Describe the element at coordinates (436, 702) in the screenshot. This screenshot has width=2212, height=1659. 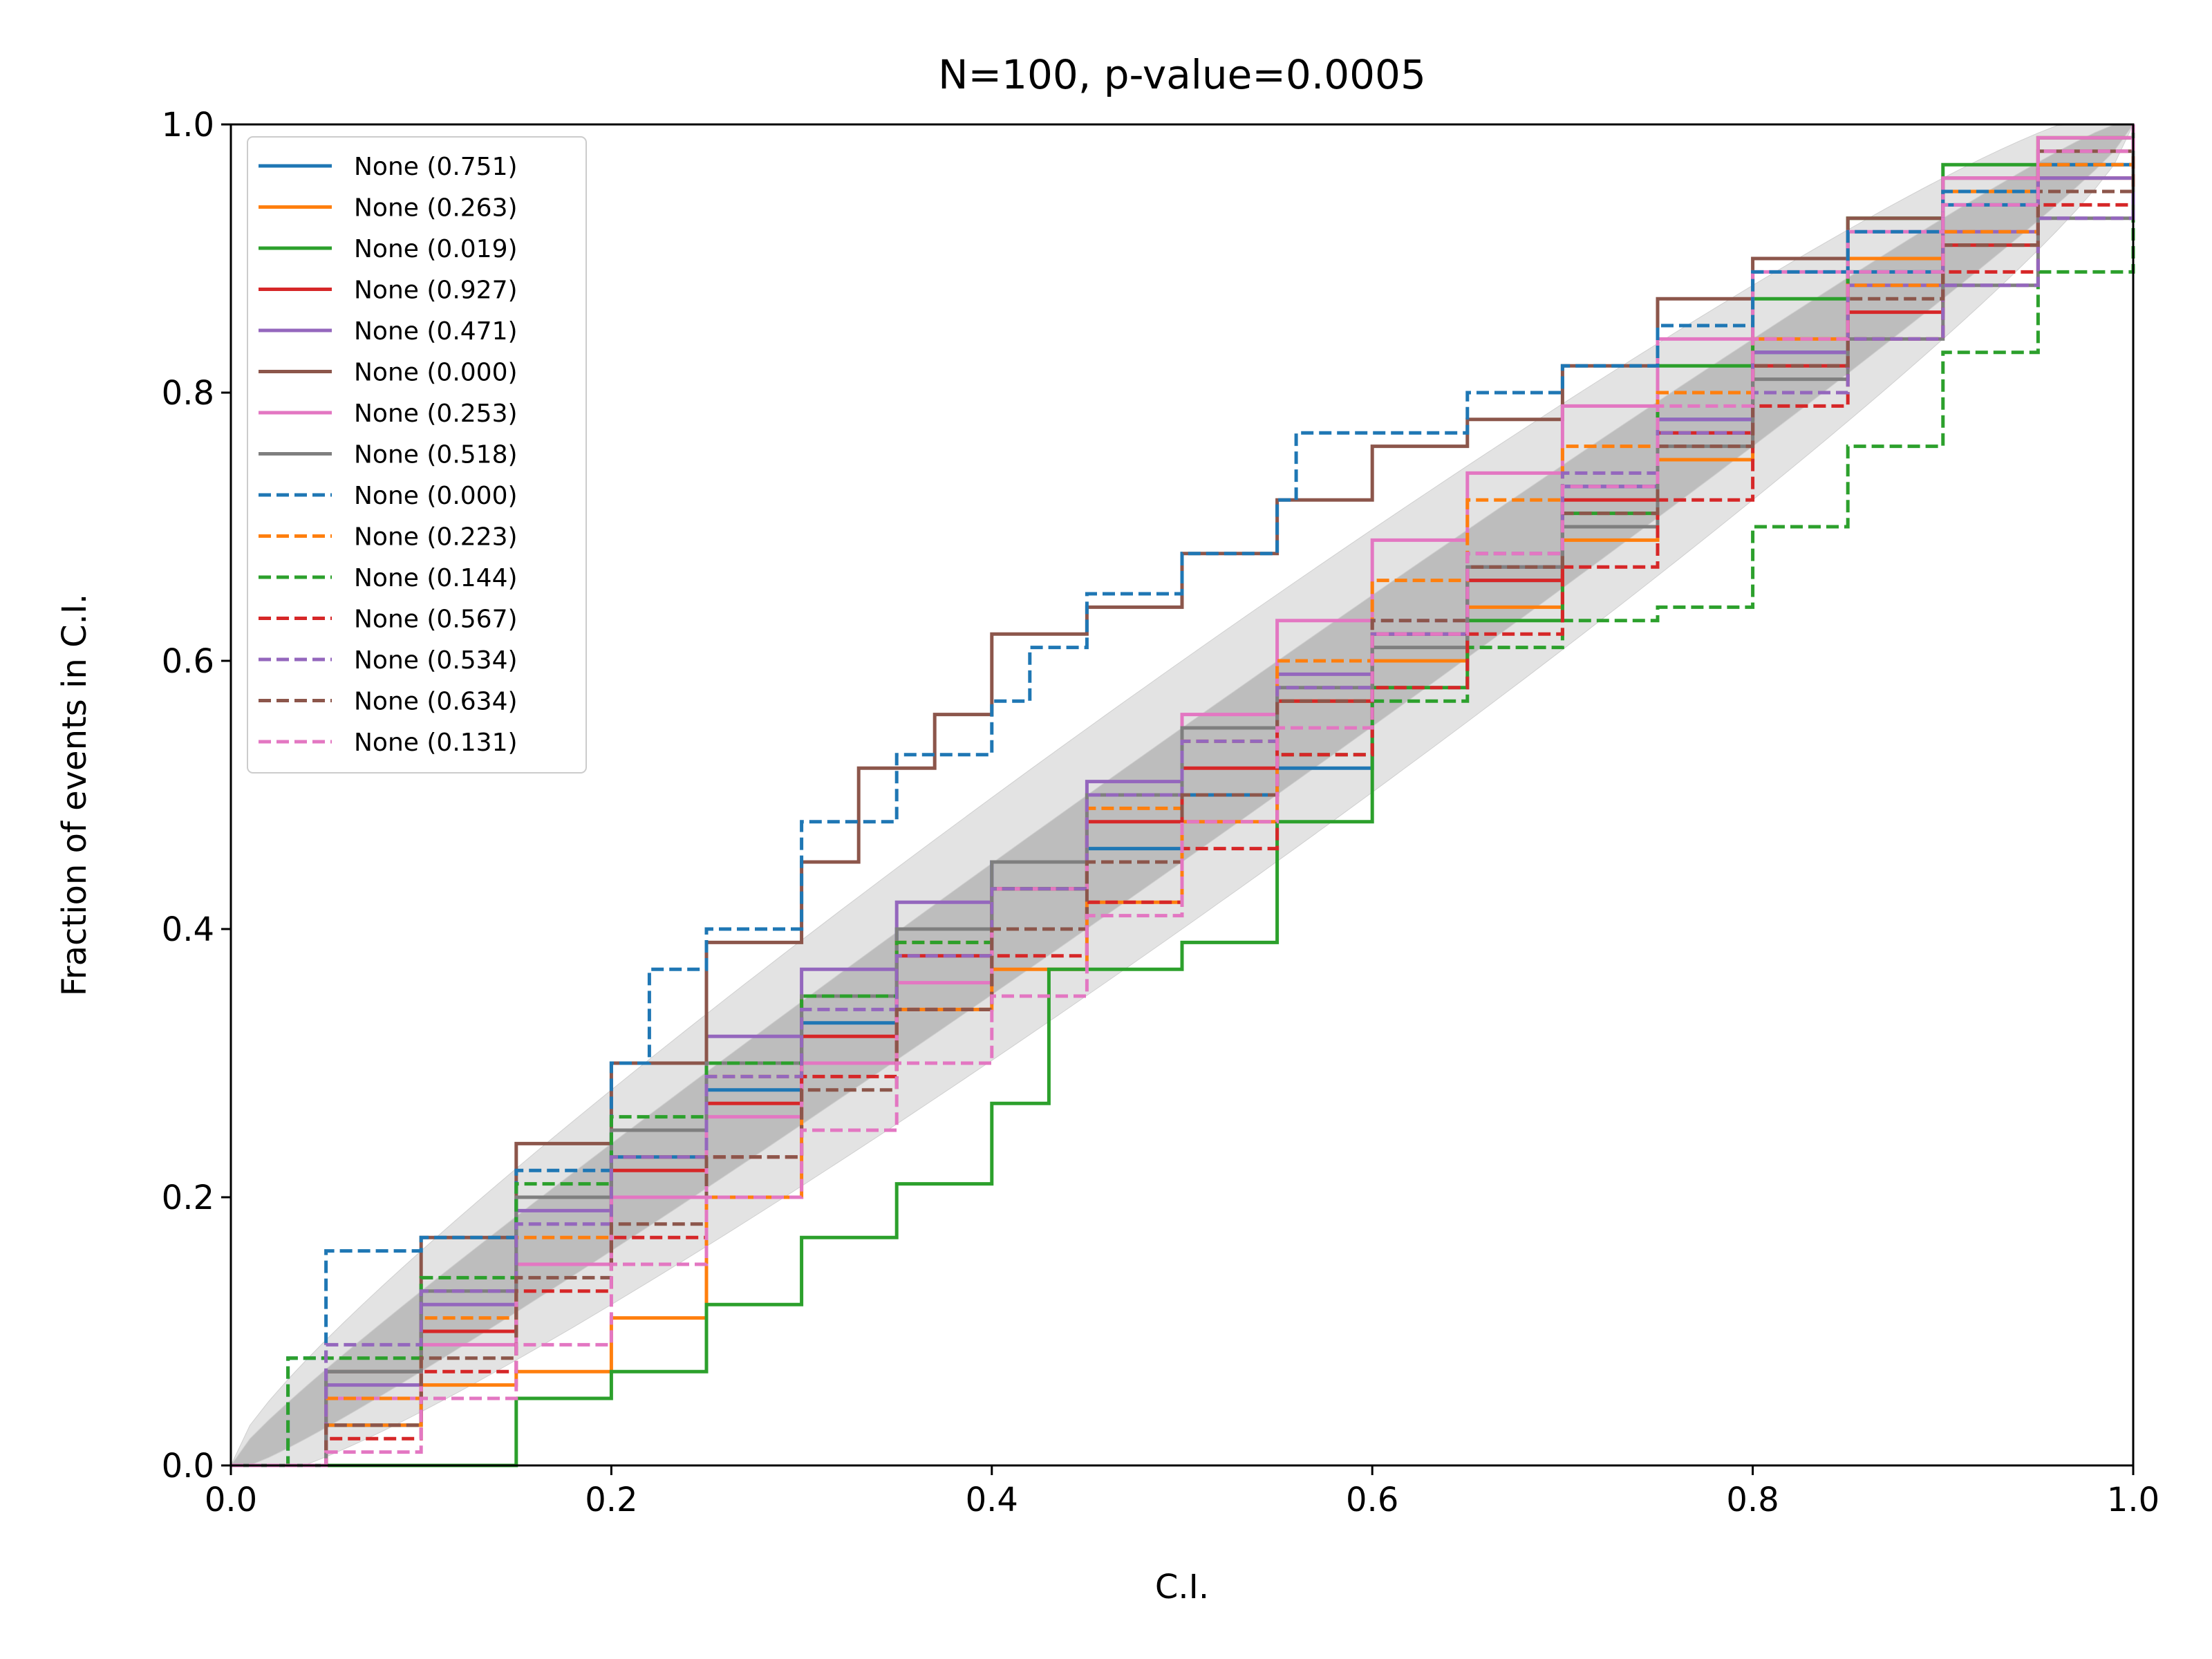
I see `legend-label: None (0.634)` at that location.